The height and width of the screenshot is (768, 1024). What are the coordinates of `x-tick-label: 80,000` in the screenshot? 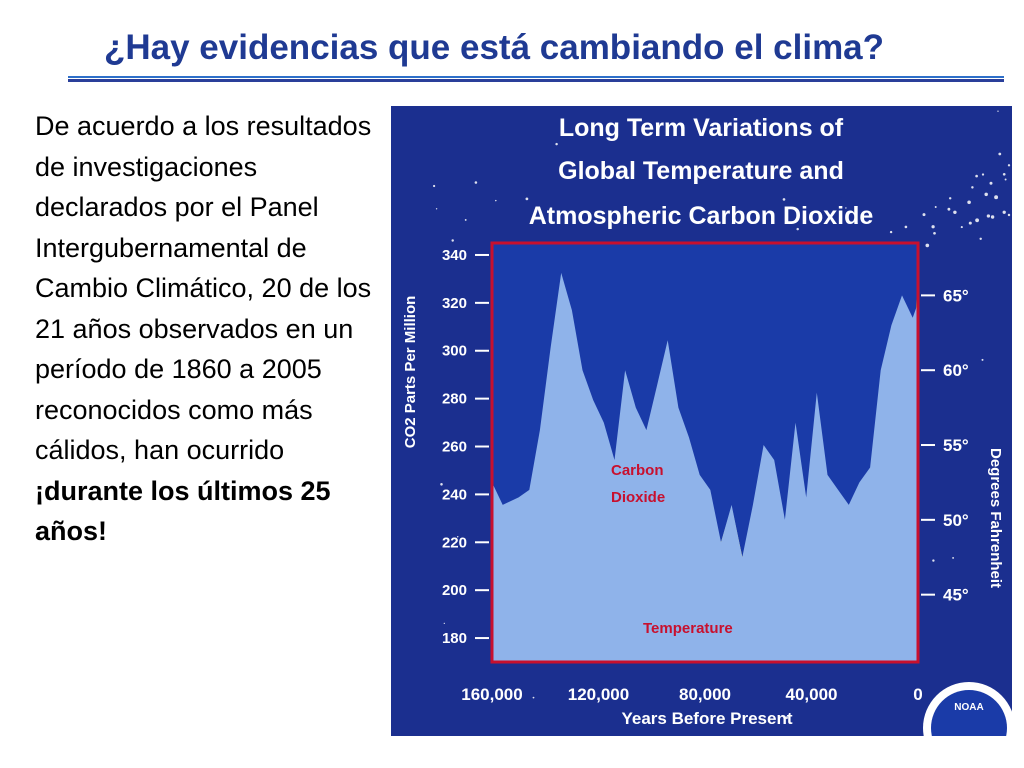 It's located at (705, 694).